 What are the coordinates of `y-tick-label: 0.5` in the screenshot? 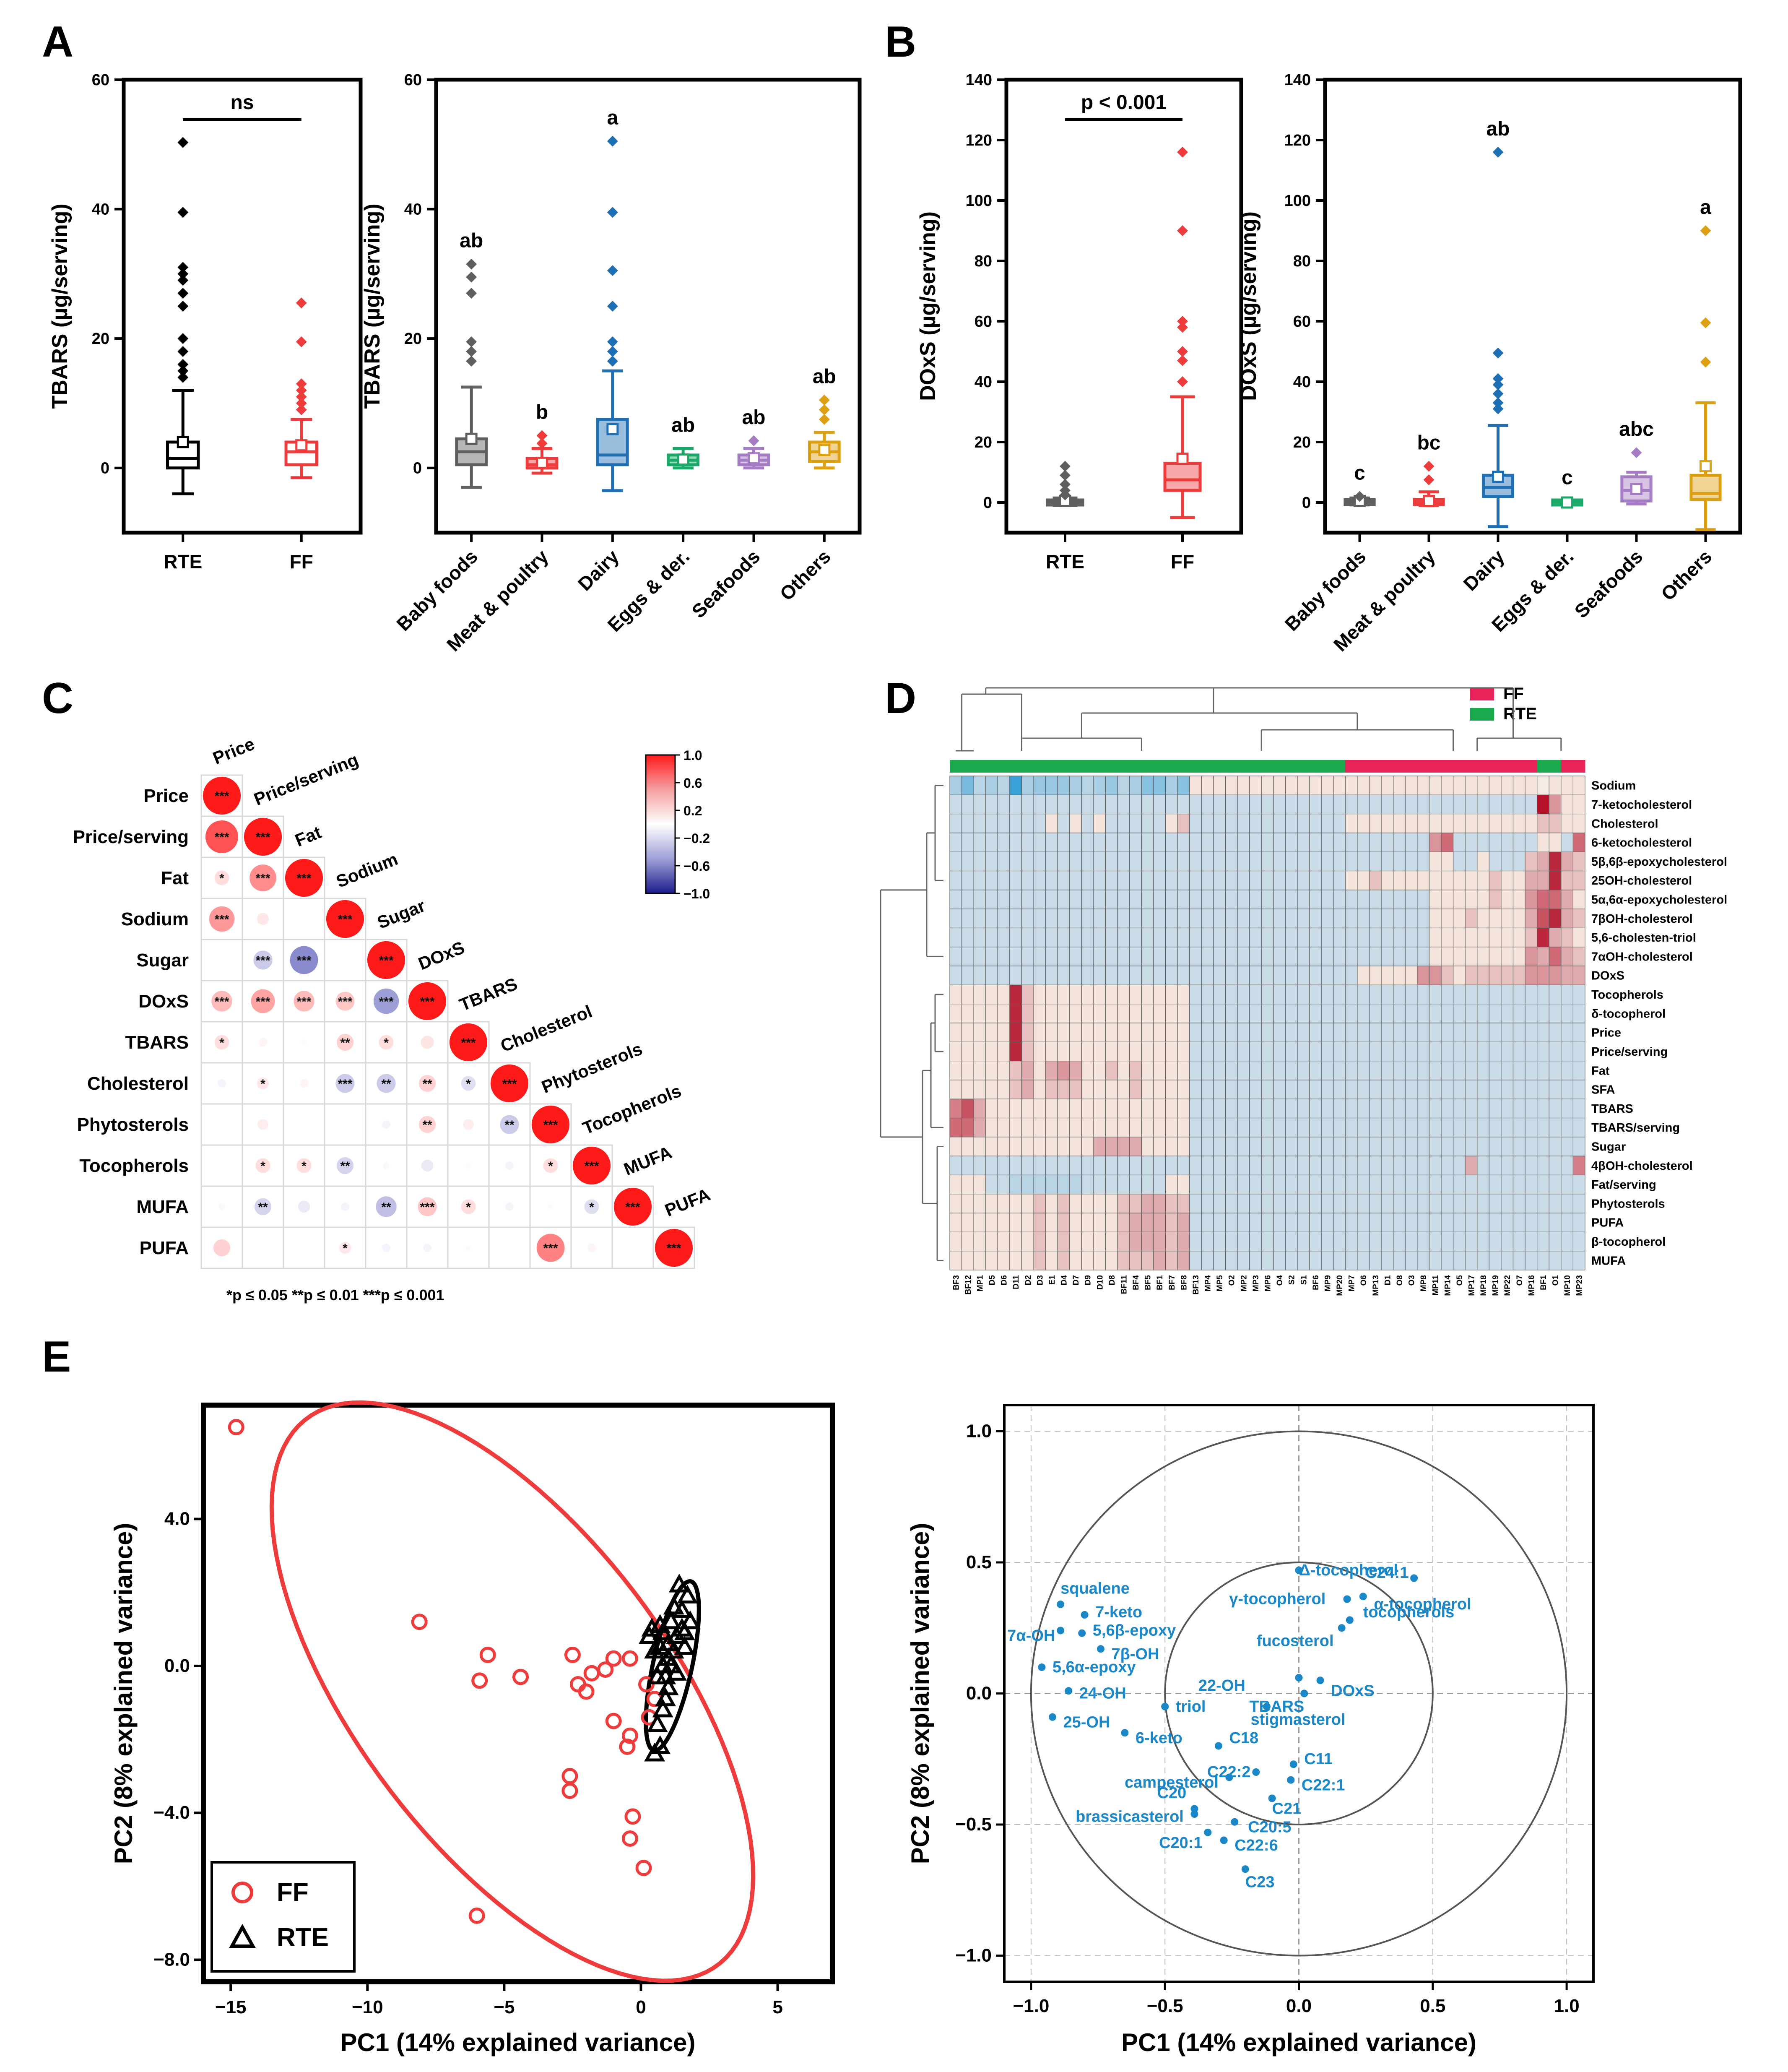 It's located at (979, 1562).